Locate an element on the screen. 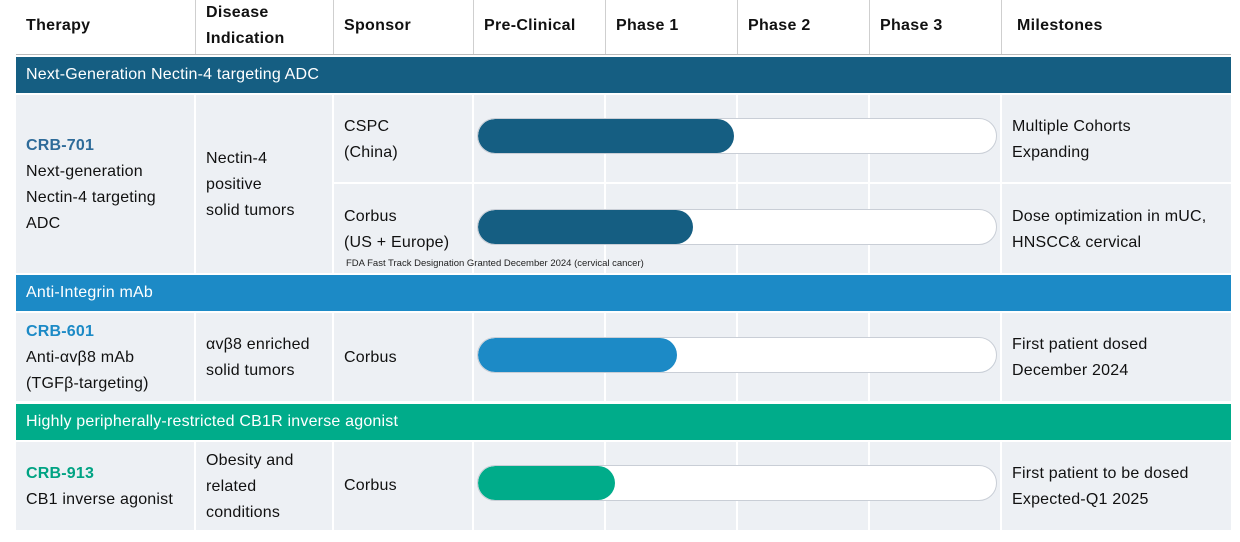 The width and height of the screenshot is (1240, 542). therapy-desc-line: Next-generation is located at coordinates (84, 171).